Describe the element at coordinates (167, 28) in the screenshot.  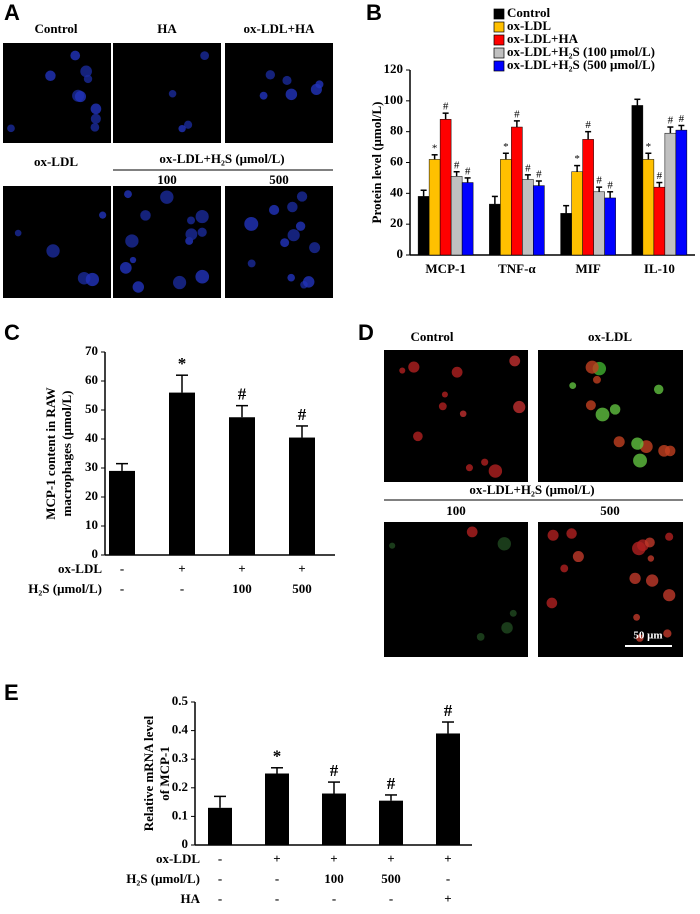
I see `image-label: HA` at that location.